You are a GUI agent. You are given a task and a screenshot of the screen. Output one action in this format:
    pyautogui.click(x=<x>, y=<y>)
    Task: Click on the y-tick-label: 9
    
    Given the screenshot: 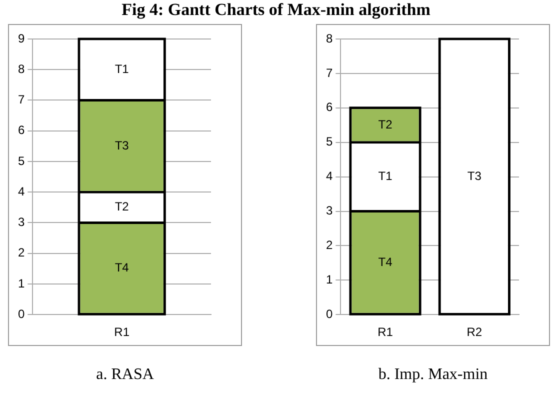 What is the action you would take?
    pyautogui.click(x=21, y=38)
    